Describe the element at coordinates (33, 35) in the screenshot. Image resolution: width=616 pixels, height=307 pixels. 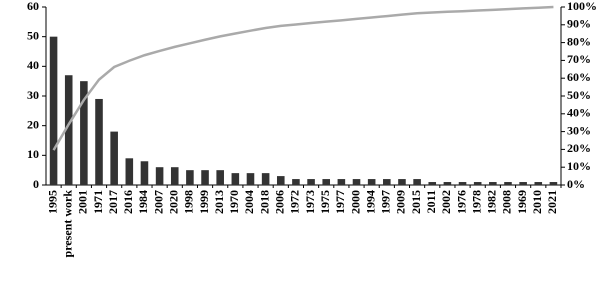
I see `y-tick-label: 50` at that location.